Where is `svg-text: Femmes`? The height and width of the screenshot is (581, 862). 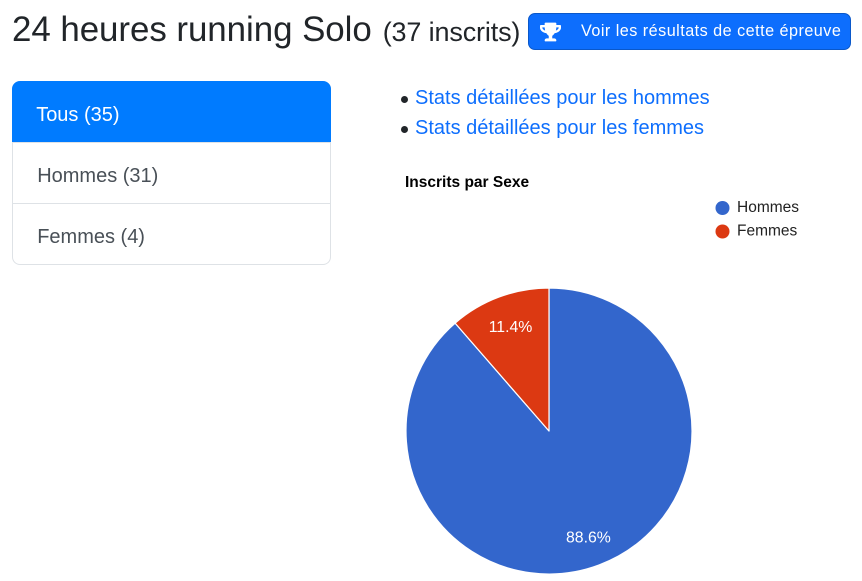 svg-text: Femmes is located at coordinates (767, 231).